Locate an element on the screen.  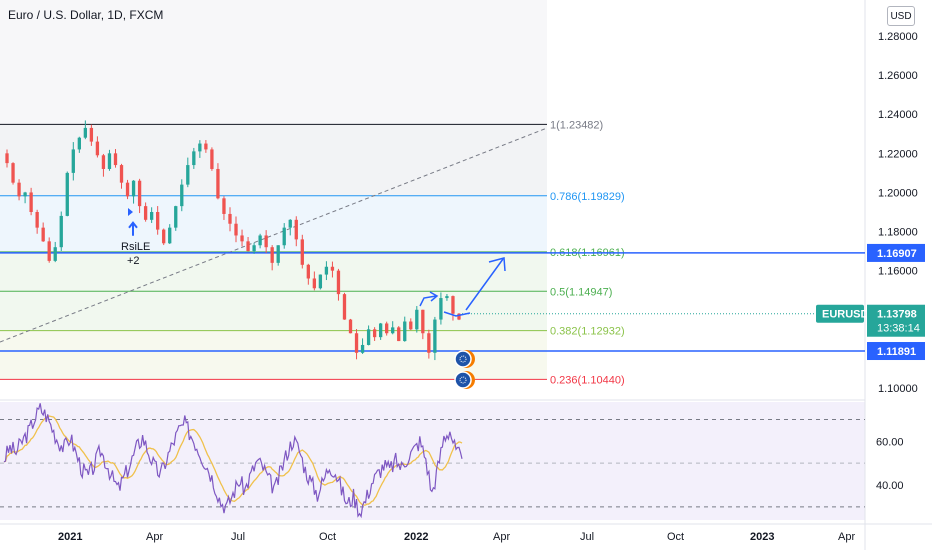
y-tick-label: 1.24000 is located at coordinates (898, 115).